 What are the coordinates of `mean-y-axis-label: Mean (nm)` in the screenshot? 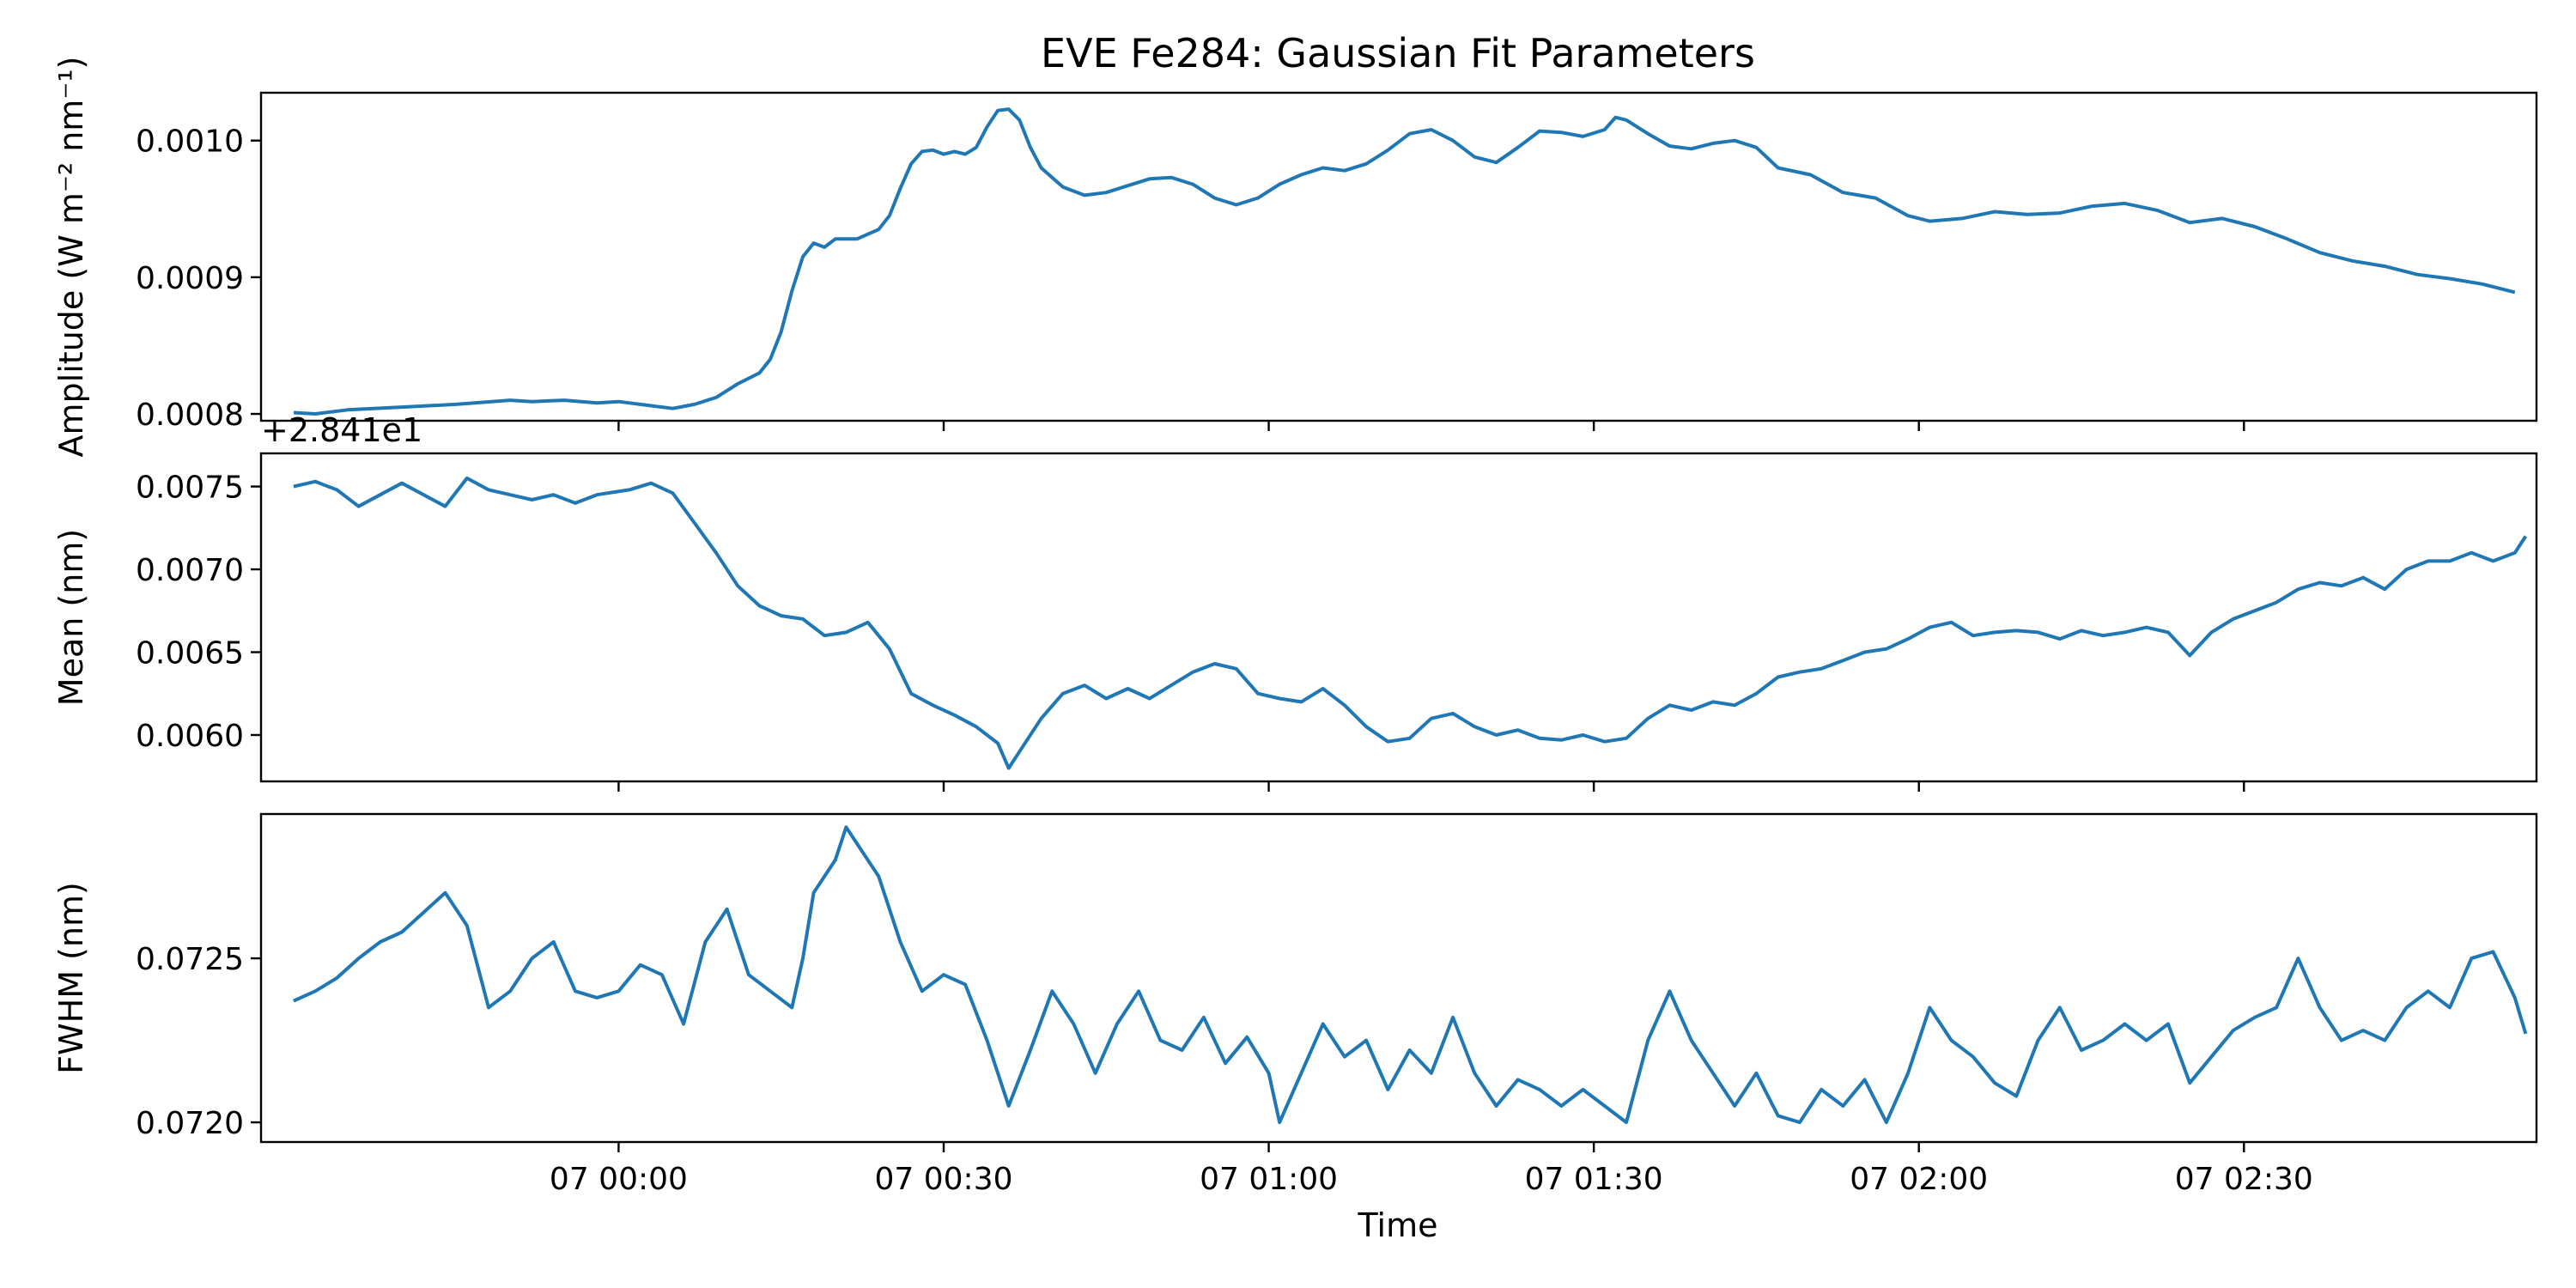 It's located at (71, 618).